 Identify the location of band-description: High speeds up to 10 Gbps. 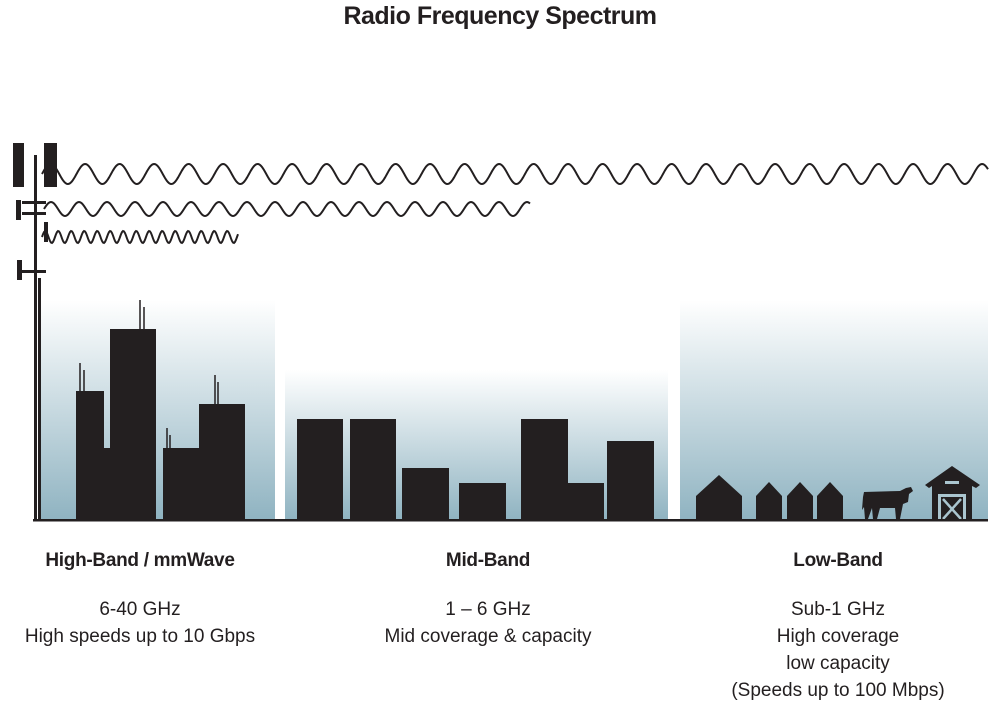
(140, 636).